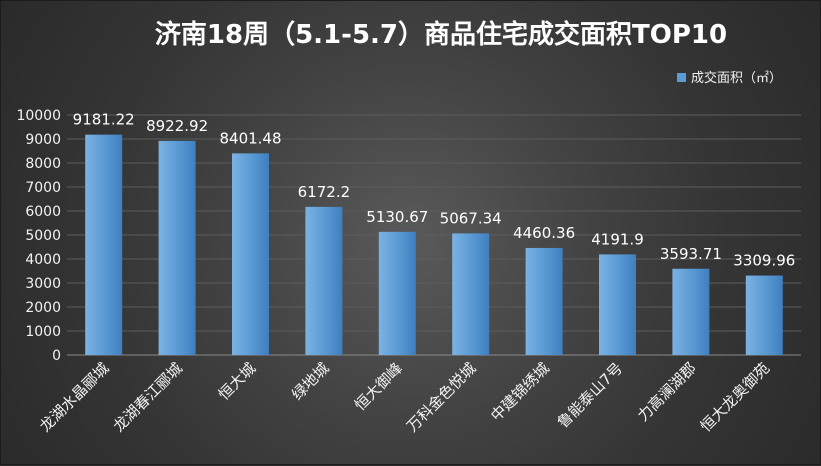 The width and height of the screenshot is (821, 466). What do you see at coordinates (441, 34) in the screenshot?
I see `chart-title: 济南18周（5.1-5.7）商品住宅成交面积TOP10` at bounding box center [441, 34].